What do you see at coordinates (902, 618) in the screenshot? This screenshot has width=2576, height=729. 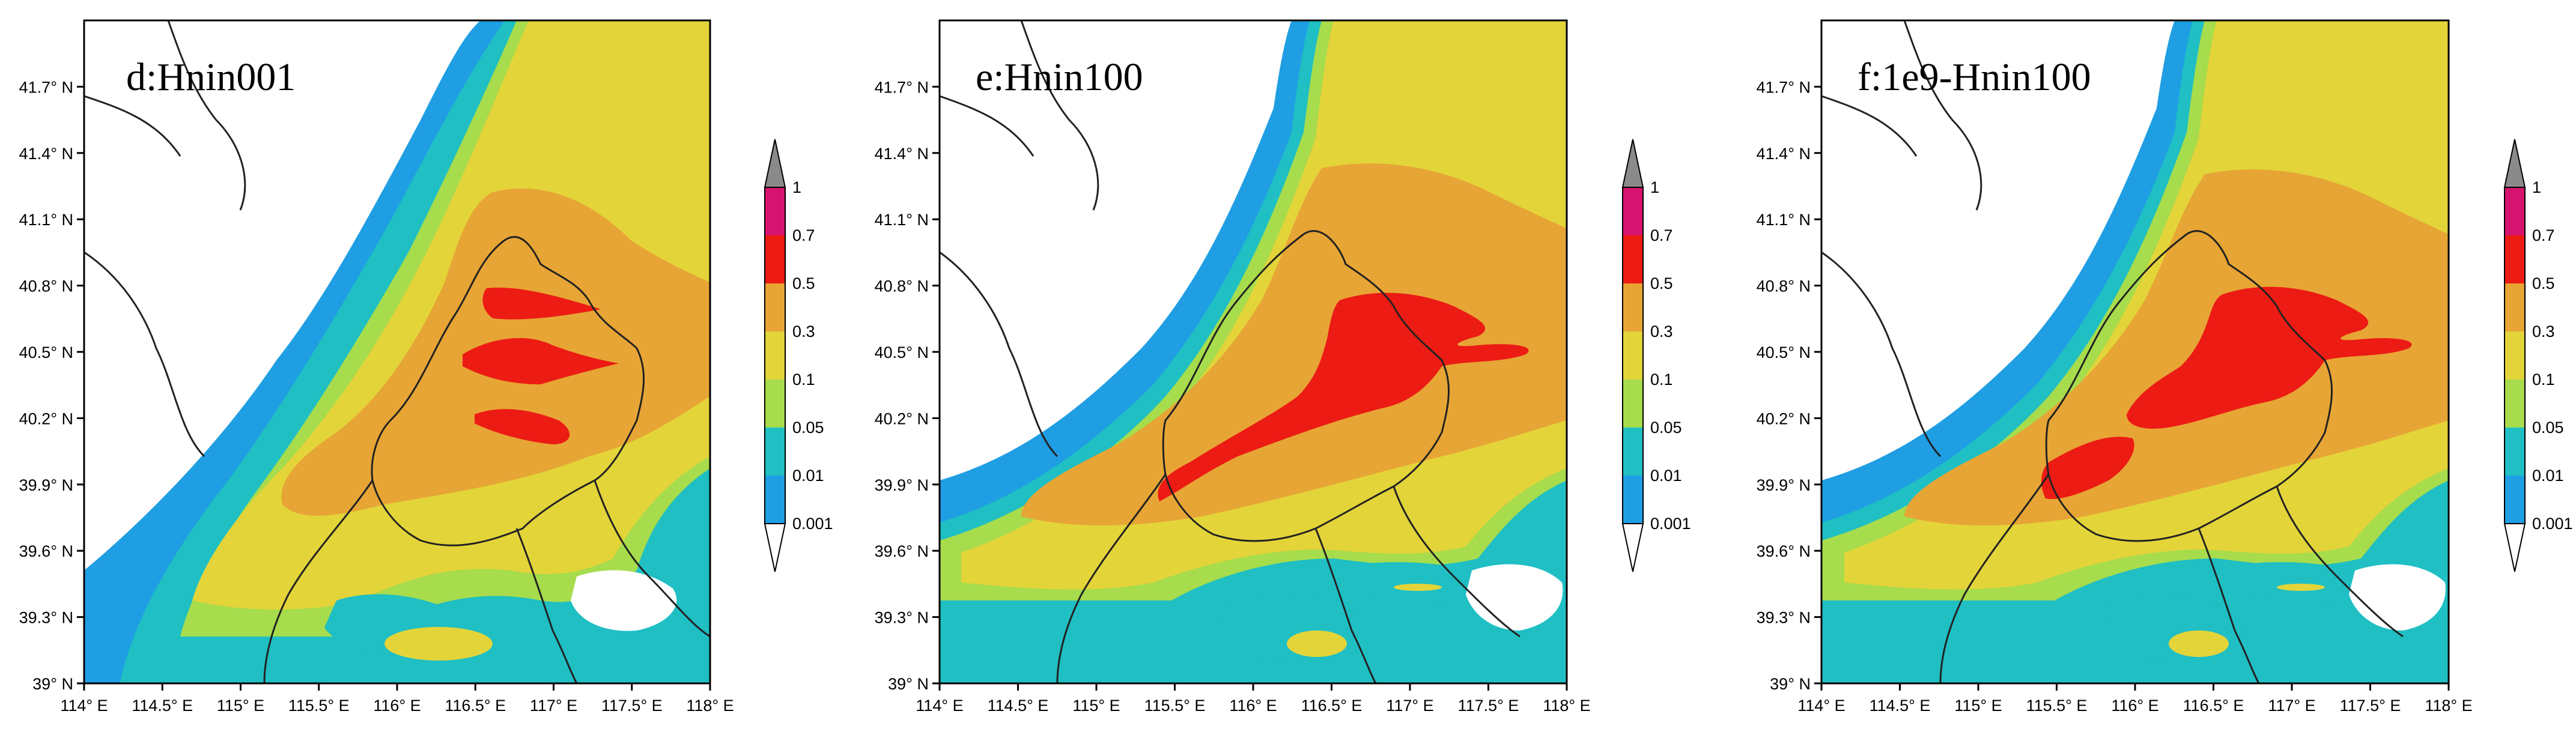 I see `lat-tick-label: 39.3° N` at bounding box center [902, 618].